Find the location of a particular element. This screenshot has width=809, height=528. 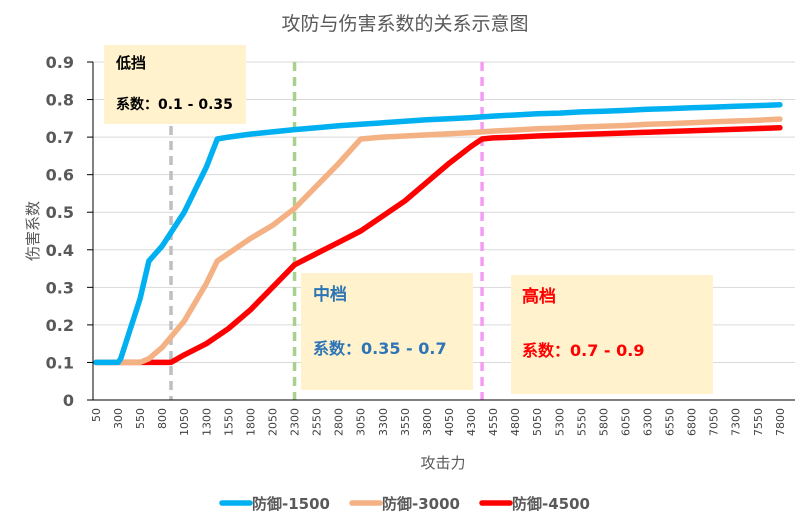

x-tick-label: 5550 is located at coordinates (581, 422).